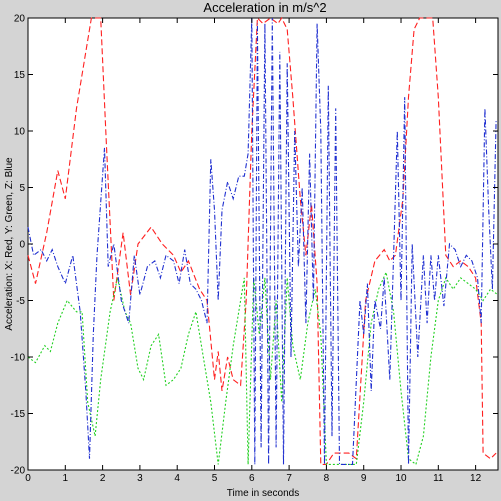 Image resolution: width=501 pixels, height=501 pixels. I want to click on x-tick-label: 3, so click(140, 478).